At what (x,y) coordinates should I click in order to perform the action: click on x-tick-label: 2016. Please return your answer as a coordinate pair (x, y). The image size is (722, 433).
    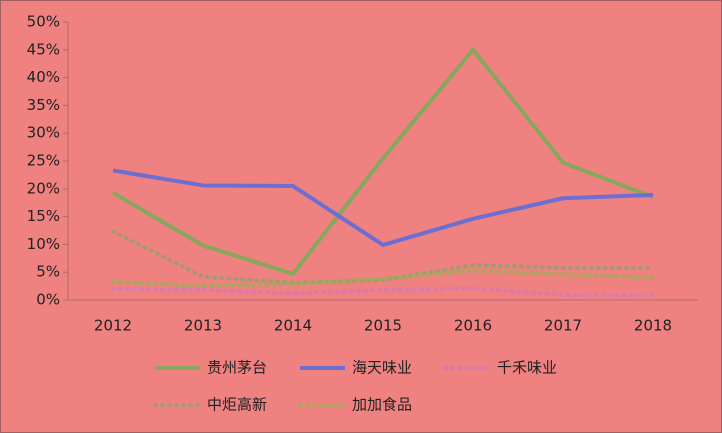
    Looking at the image, I should click on (473, 326).